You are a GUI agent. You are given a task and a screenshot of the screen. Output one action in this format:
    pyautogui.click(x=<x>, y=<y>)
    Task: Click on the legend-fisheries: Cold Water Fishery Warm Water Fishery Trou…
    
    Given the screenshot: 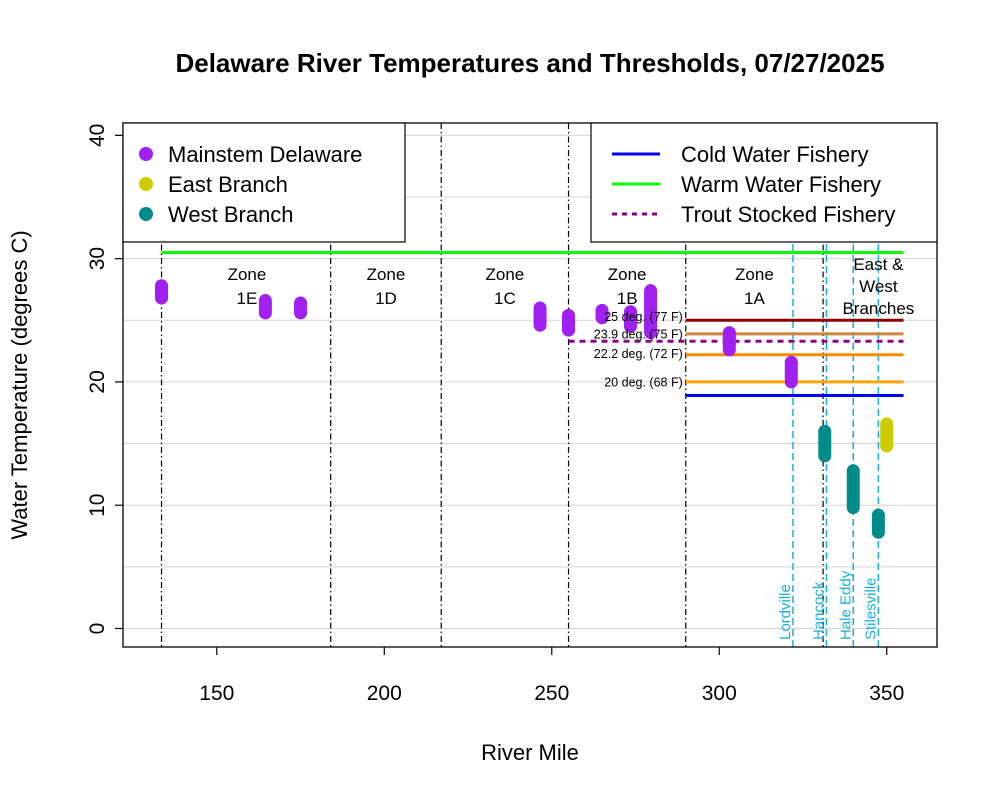 What is the action you would take?
    pyautogui.click(x=764, y=182)
    